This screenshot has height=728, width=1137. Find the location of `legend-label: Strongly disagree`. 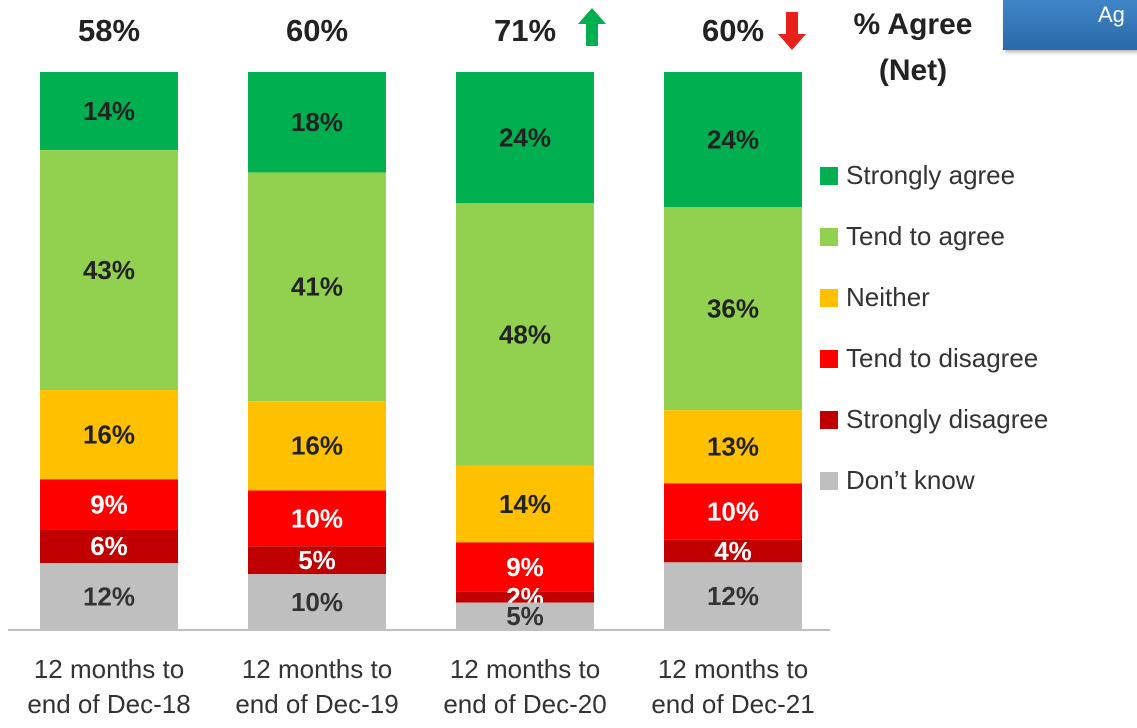

legend-label: Strongly disagree is located at coordinates (947, 419).